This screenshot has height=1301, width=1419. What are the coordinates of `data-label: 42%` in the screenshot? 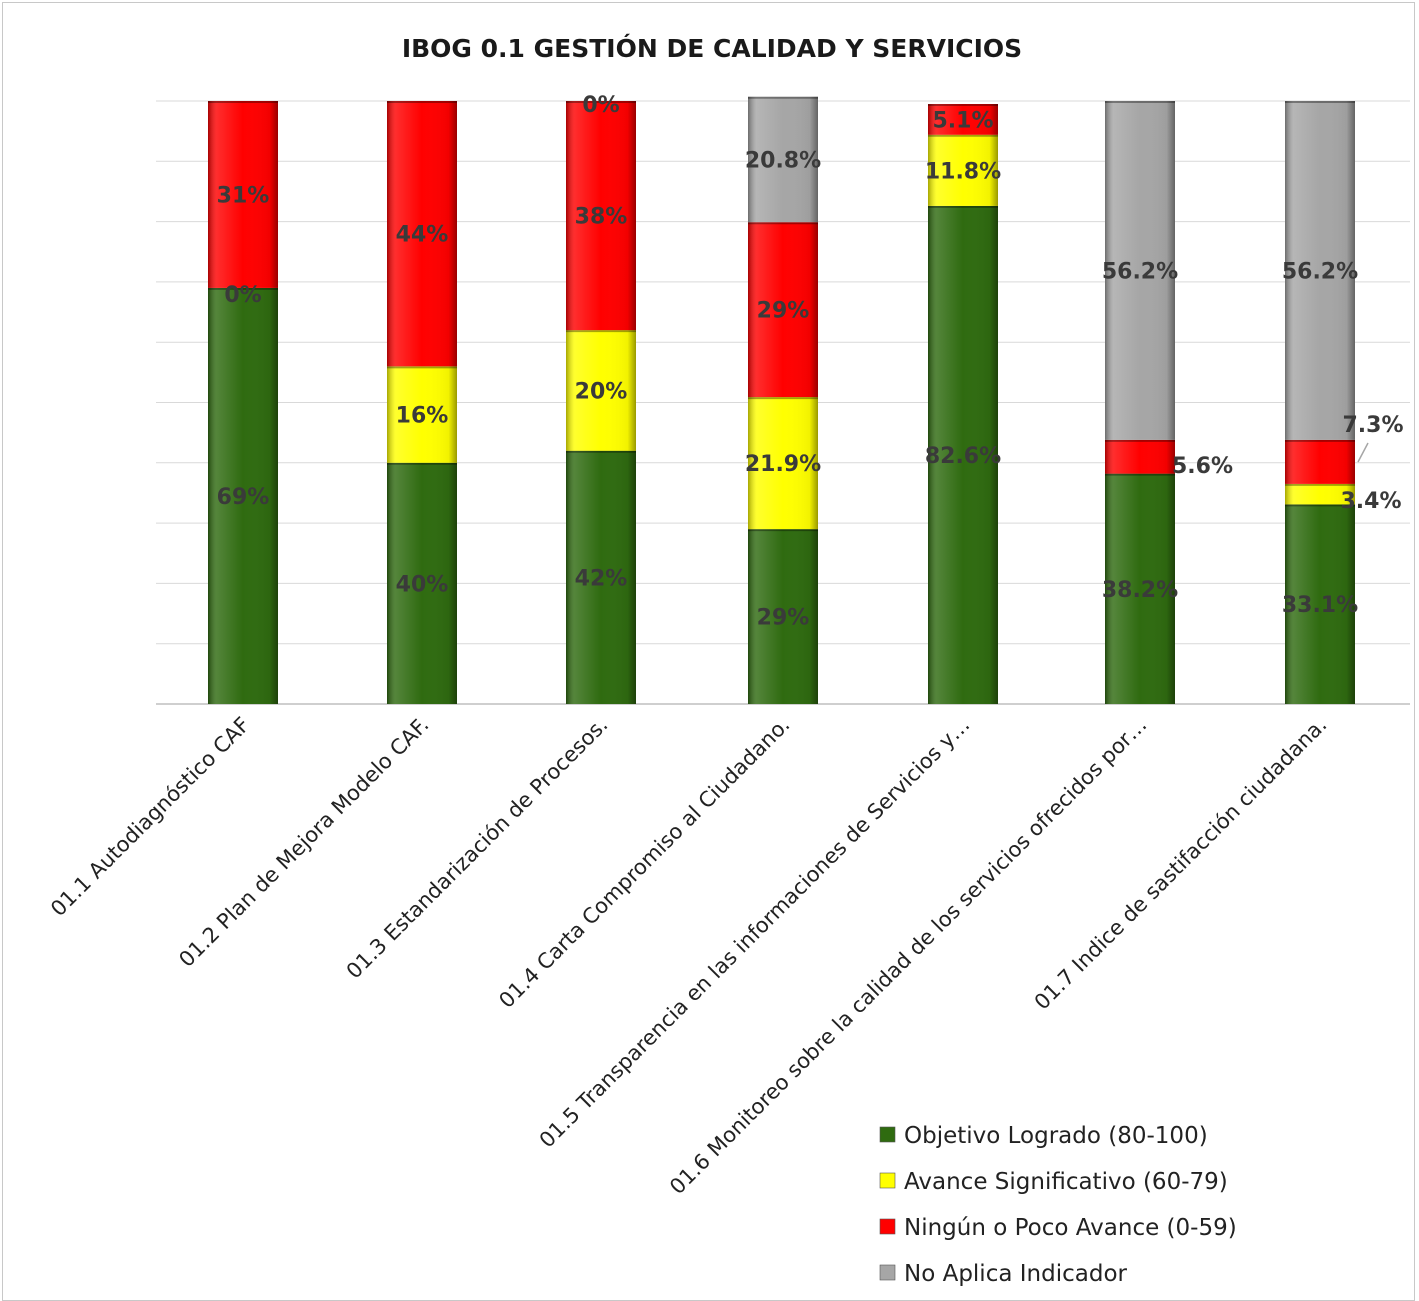 It's located at (601, 578).